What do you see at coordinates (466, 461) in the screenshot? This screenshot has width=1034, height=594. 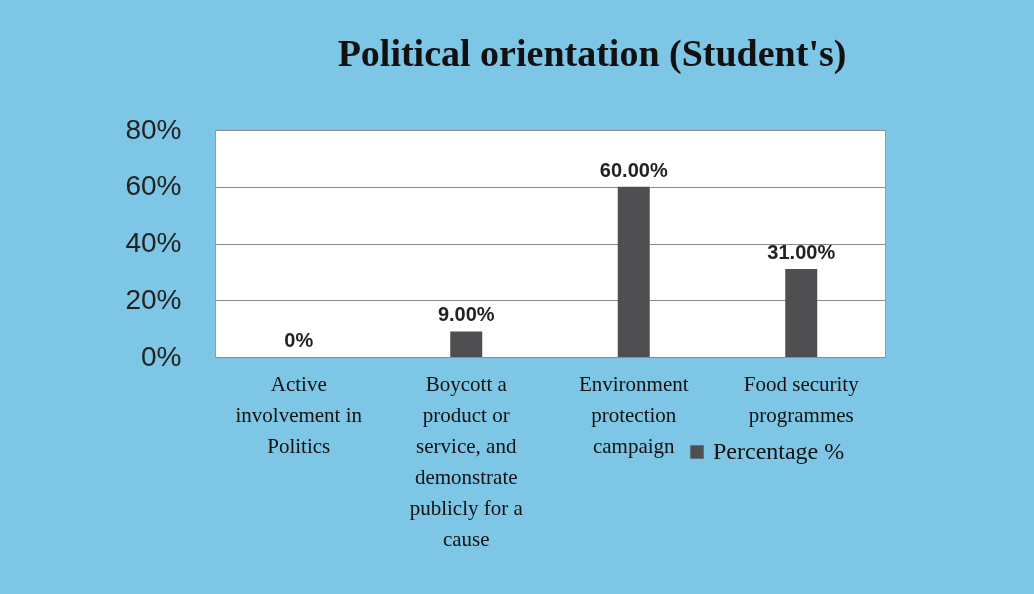 I see `x-tick-label: Boycott a product or service, and demonstrate publicly for a cause` at bounding box center [466, 461].